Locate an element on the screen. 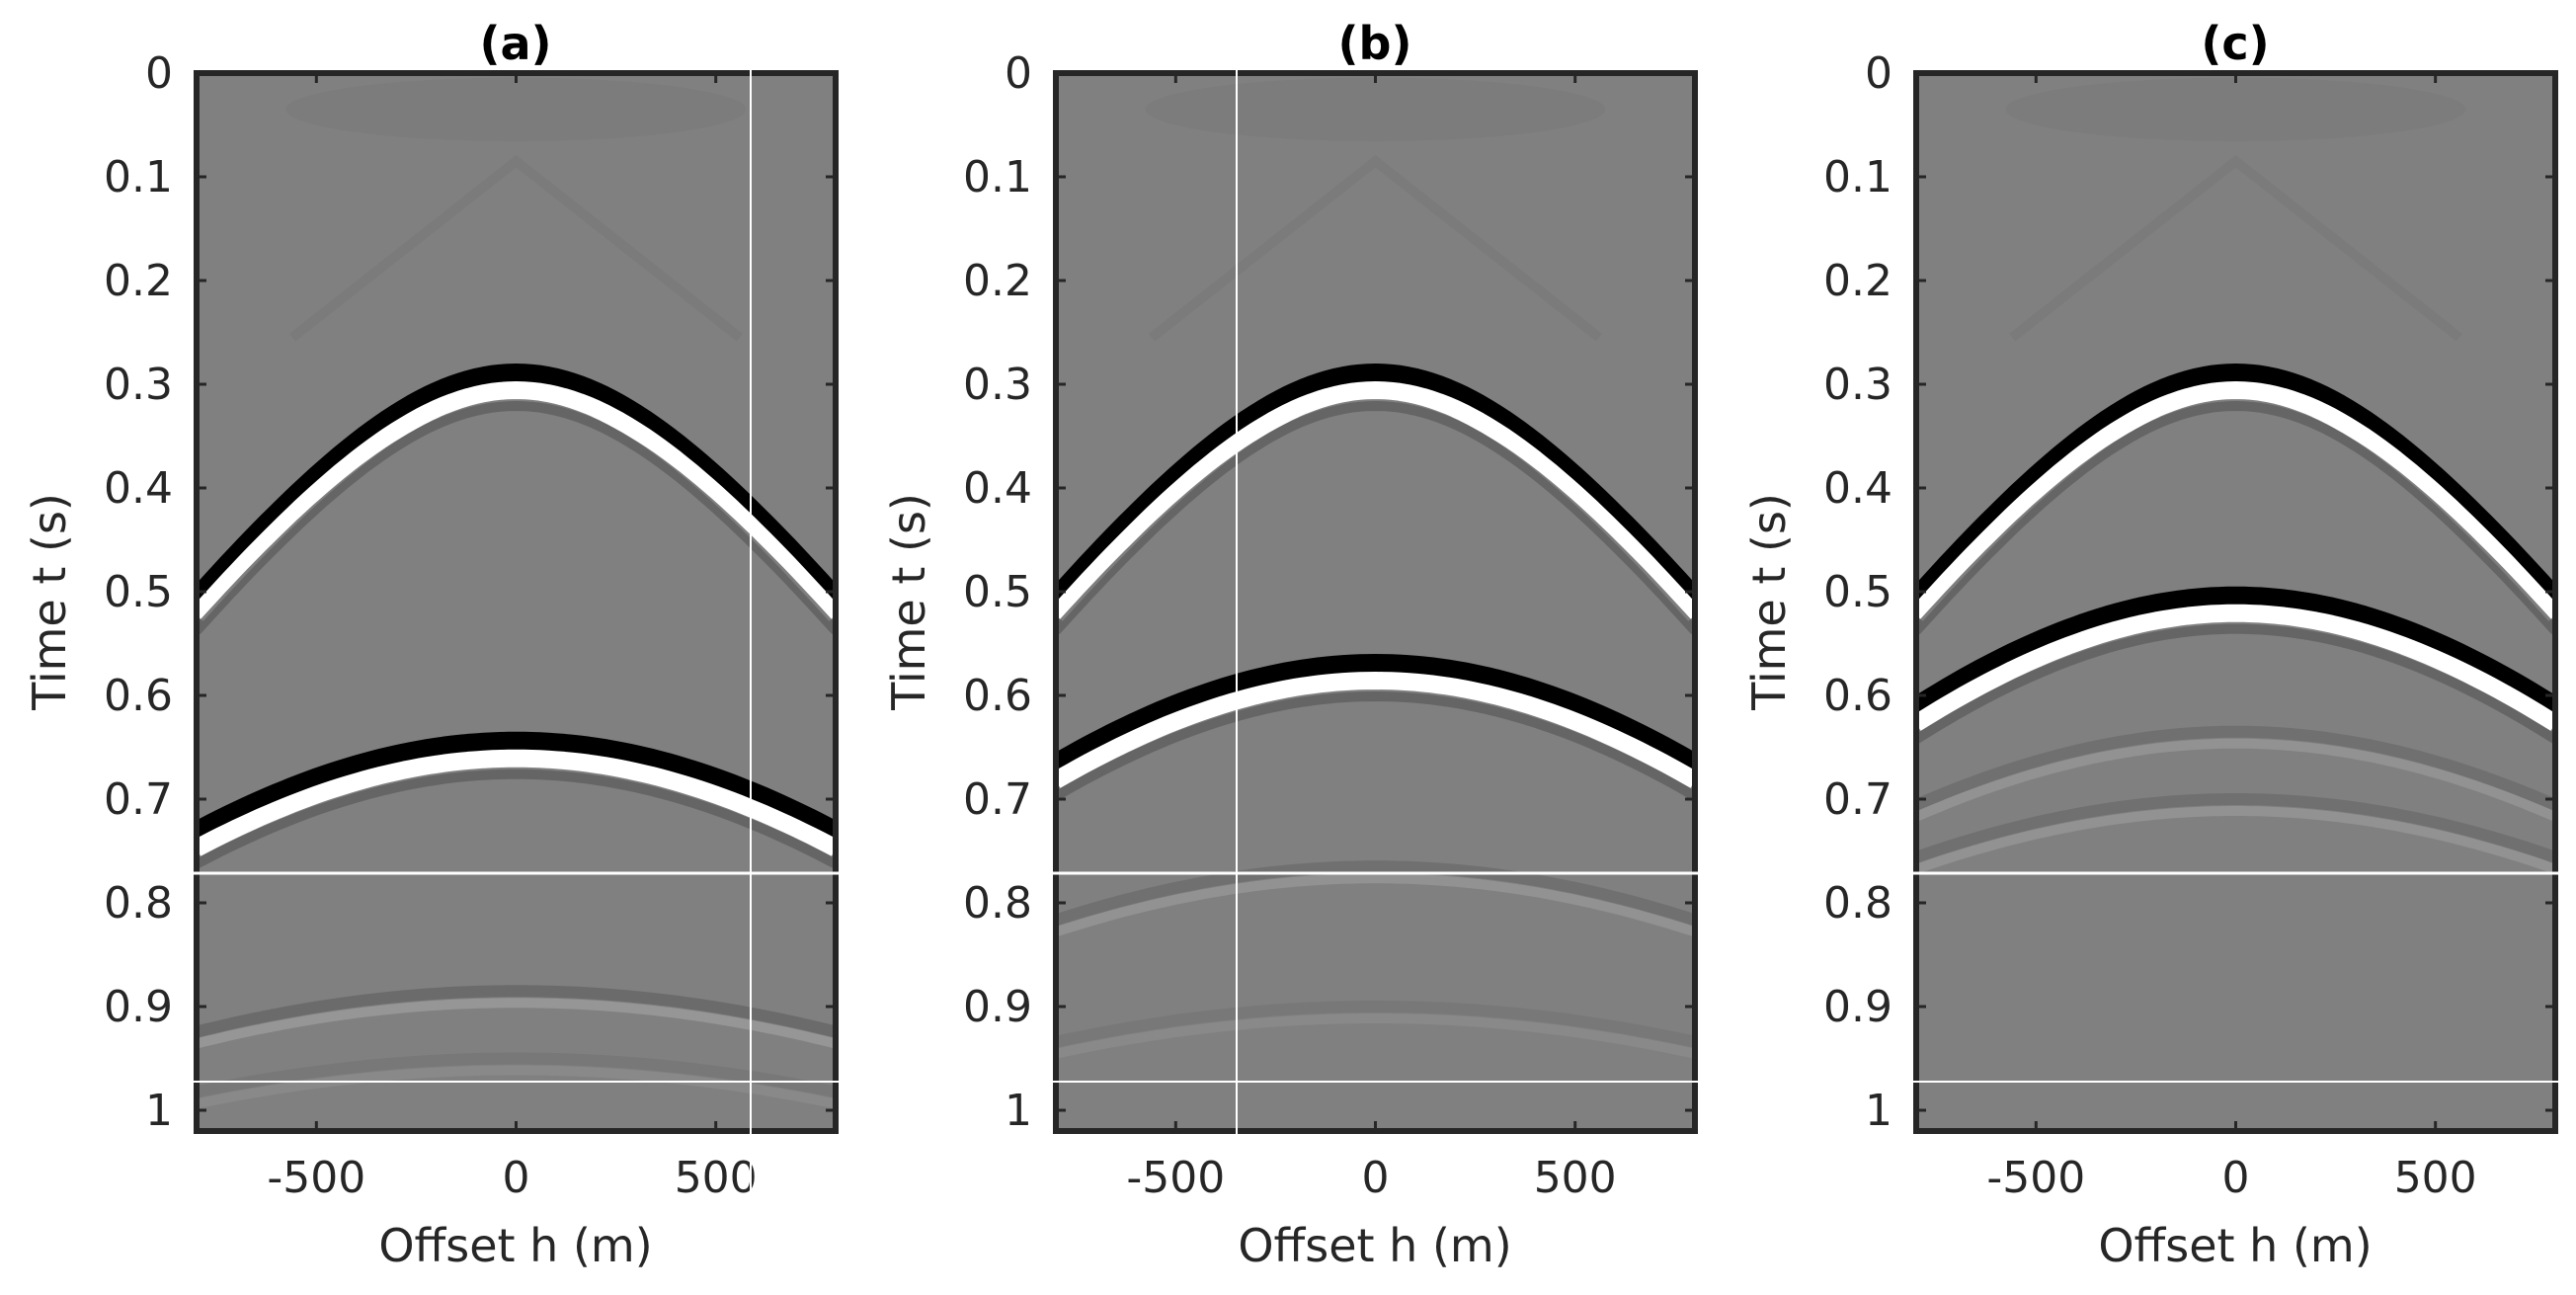 The width and height of the screenshot is (2576, 1295). panel-title: (c) is located at coordinates (2235, 44).